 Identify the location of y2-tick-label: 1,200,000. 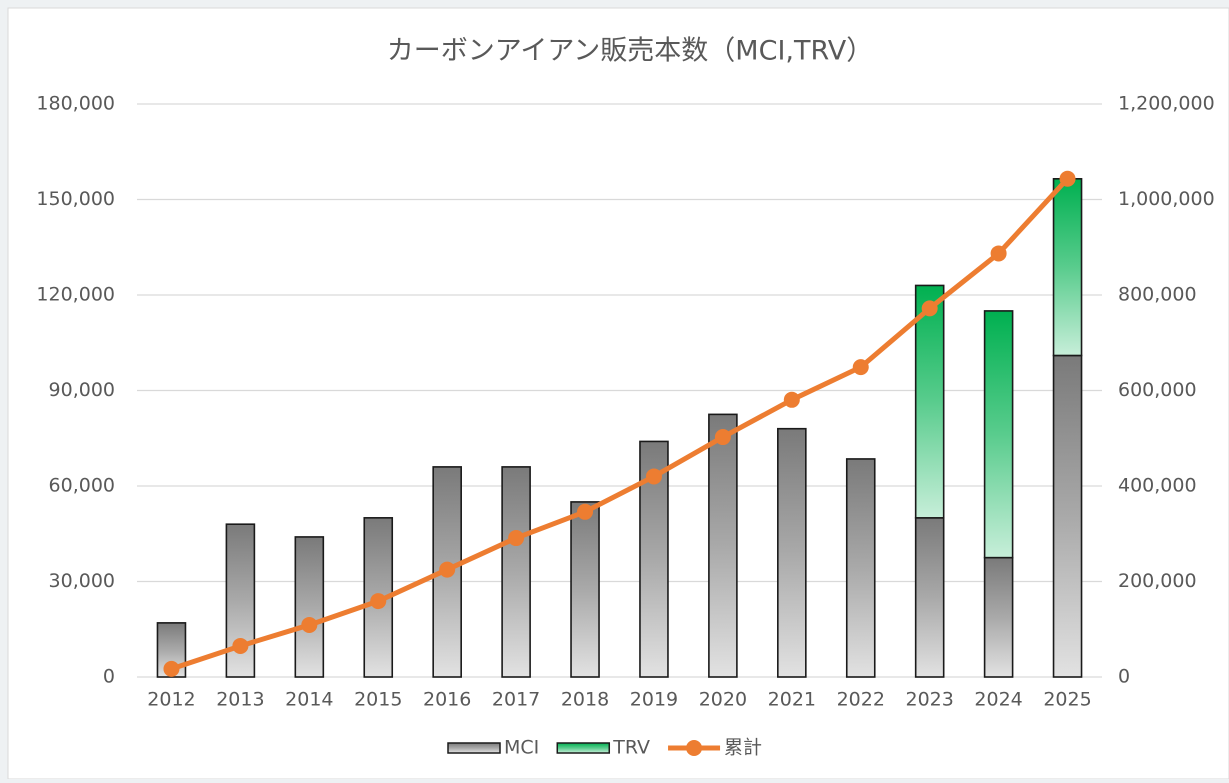
(1166, 104).